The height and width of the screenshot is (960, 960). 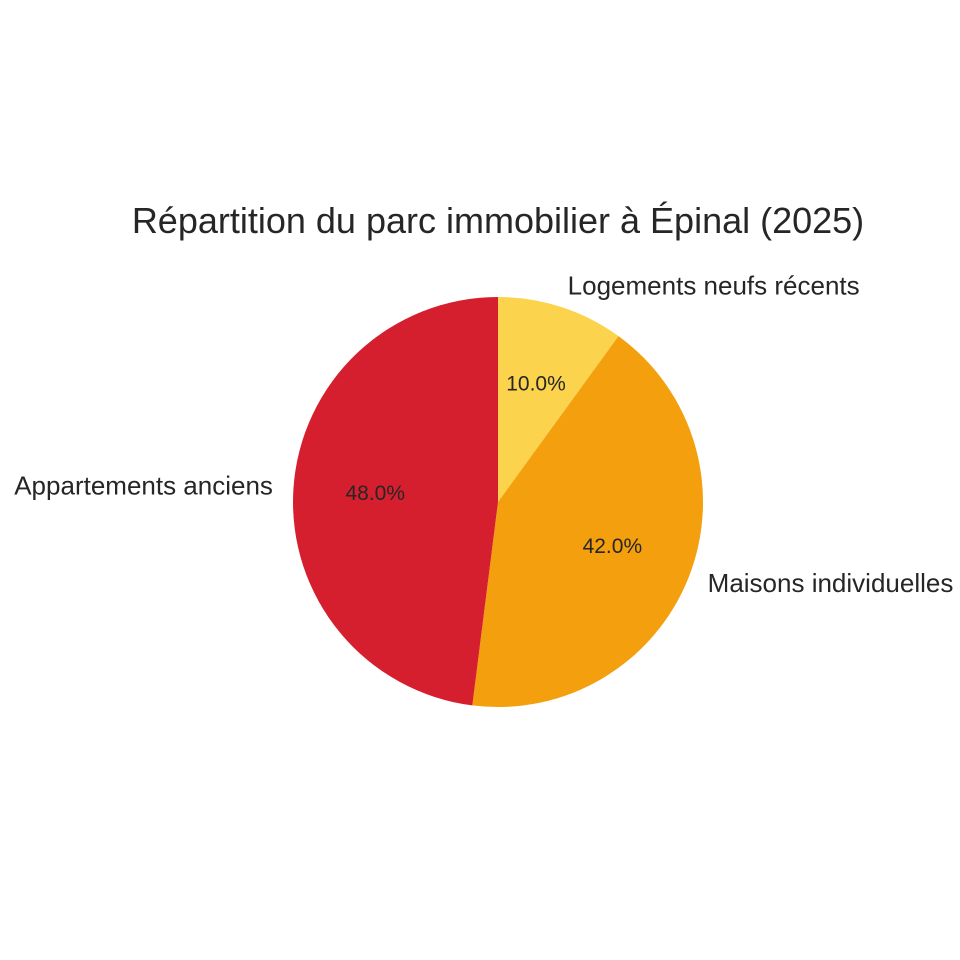 I want to click on pie-category-label-appartements-anciens: Appartements anciens, so click(x=143, y=486).